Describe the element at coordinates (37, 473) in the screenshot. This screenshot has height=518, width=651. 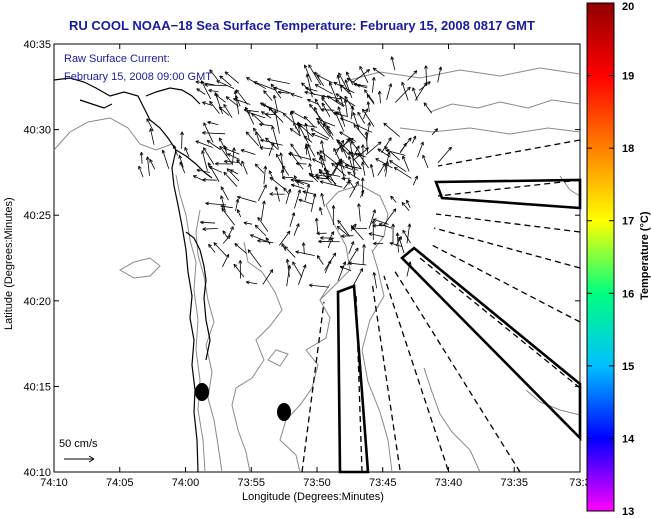
I see `y-tick-label: 40:10` at that location.